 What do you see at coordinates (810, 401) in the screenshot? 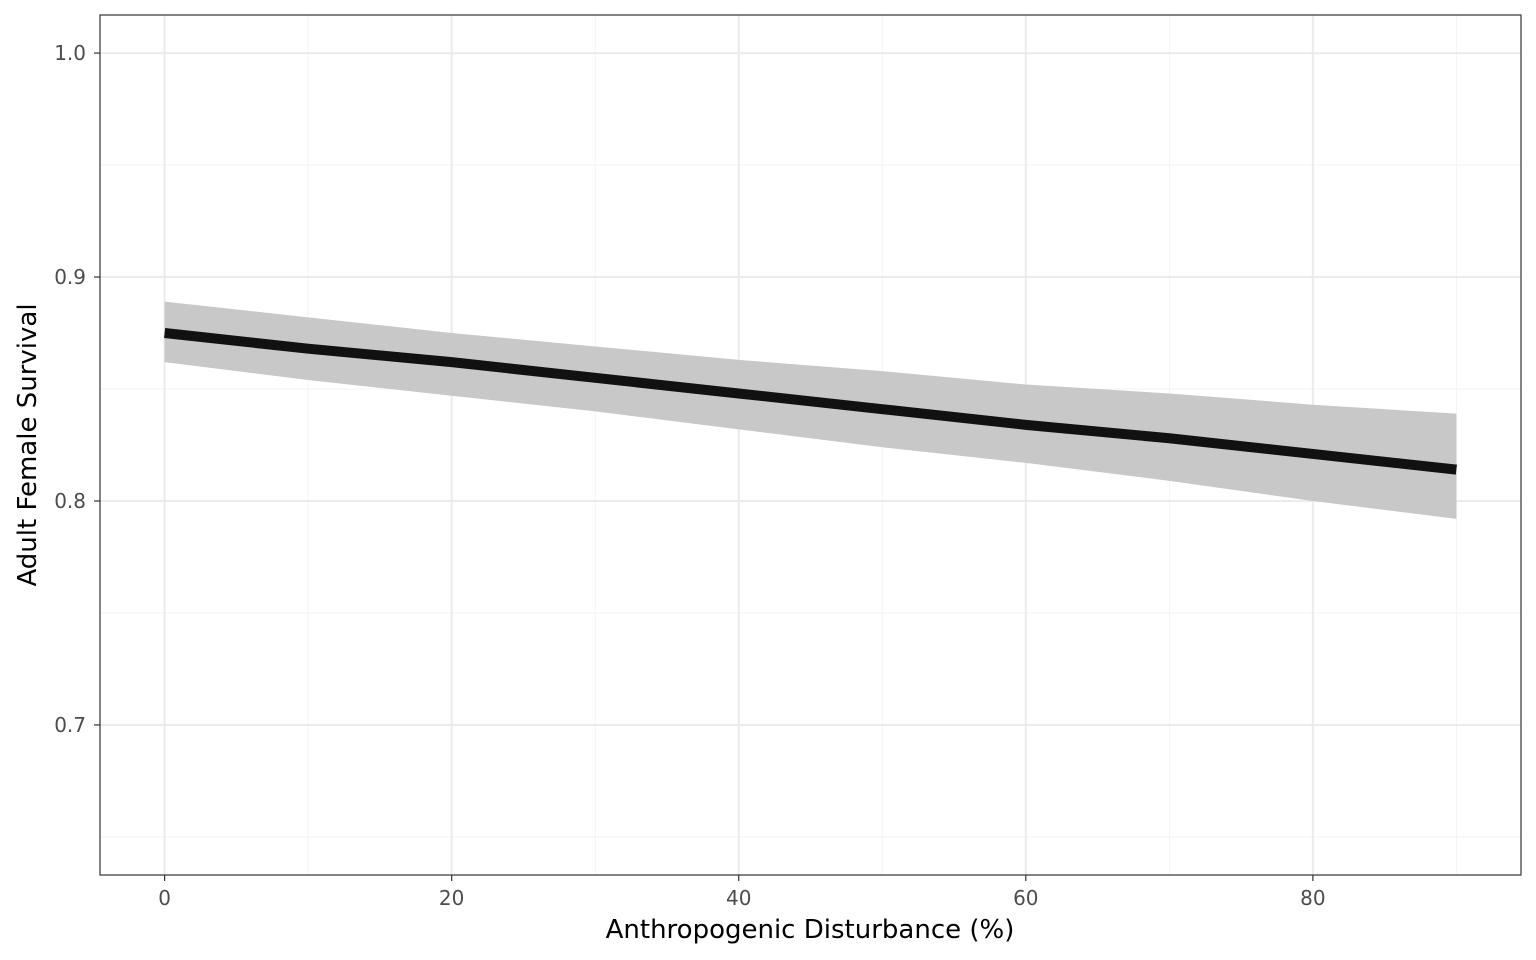
I see `fitted-line` at bounding box center [810, 401].